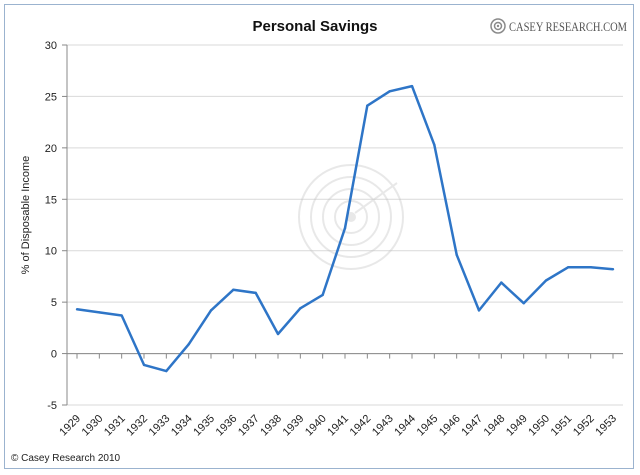 Image resolution: width=640 pixels, height=475 pixels. I want to click on x-tick-label: 1935, so click(204, 426).